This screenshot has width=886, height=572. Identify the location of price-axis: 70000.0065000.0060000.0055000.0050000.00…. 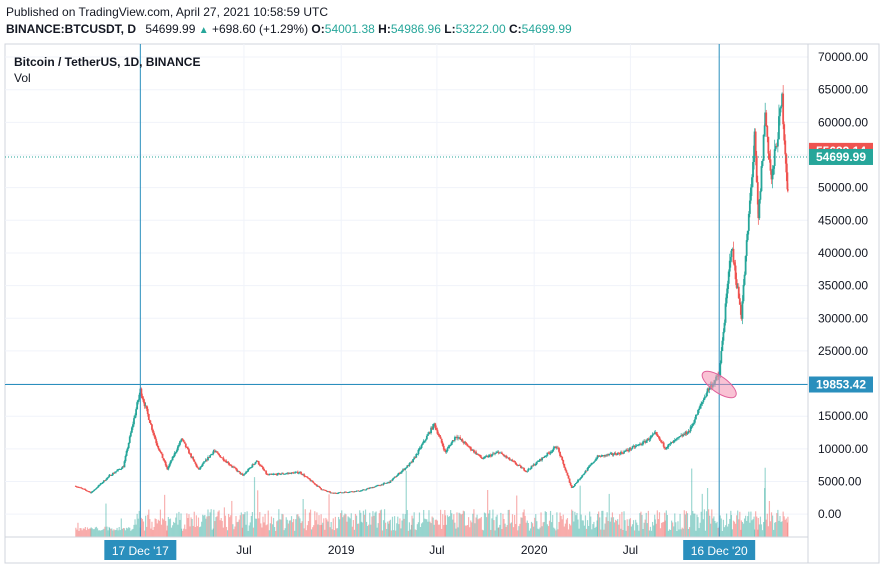
(843, 285).